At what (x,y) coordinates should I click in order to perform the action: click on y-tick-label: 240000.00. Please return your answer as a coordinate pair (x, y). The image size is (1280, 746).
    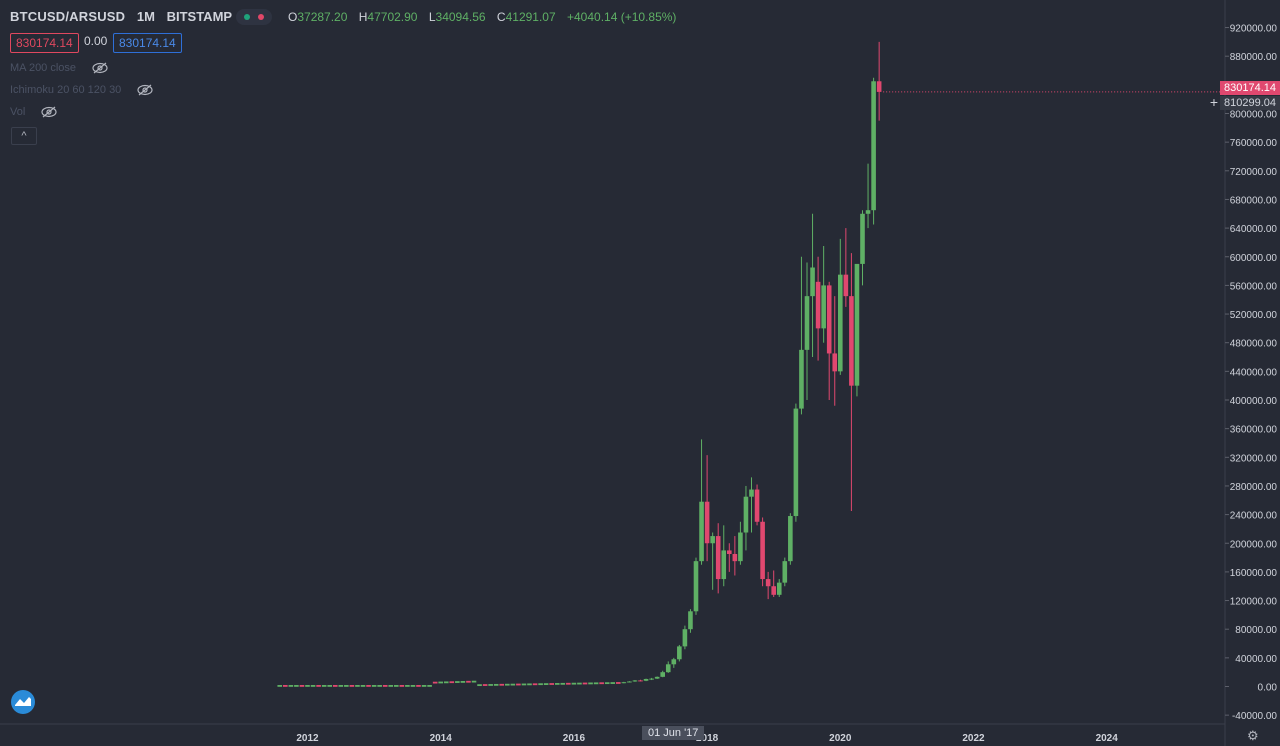
    Looking at the image, I should click on (1254, 516).